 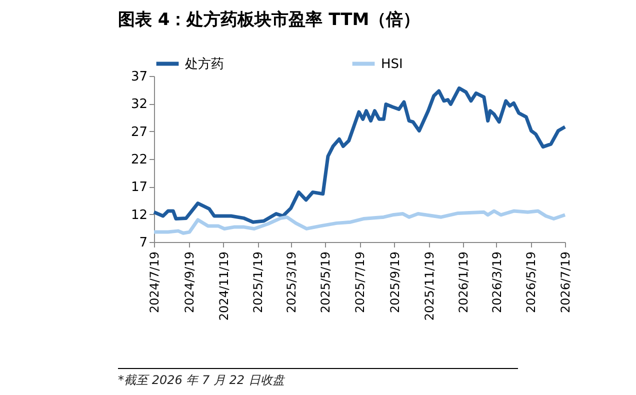 I want to click on x-tick-label: 2025/9/19, so click(x=395, y=283).